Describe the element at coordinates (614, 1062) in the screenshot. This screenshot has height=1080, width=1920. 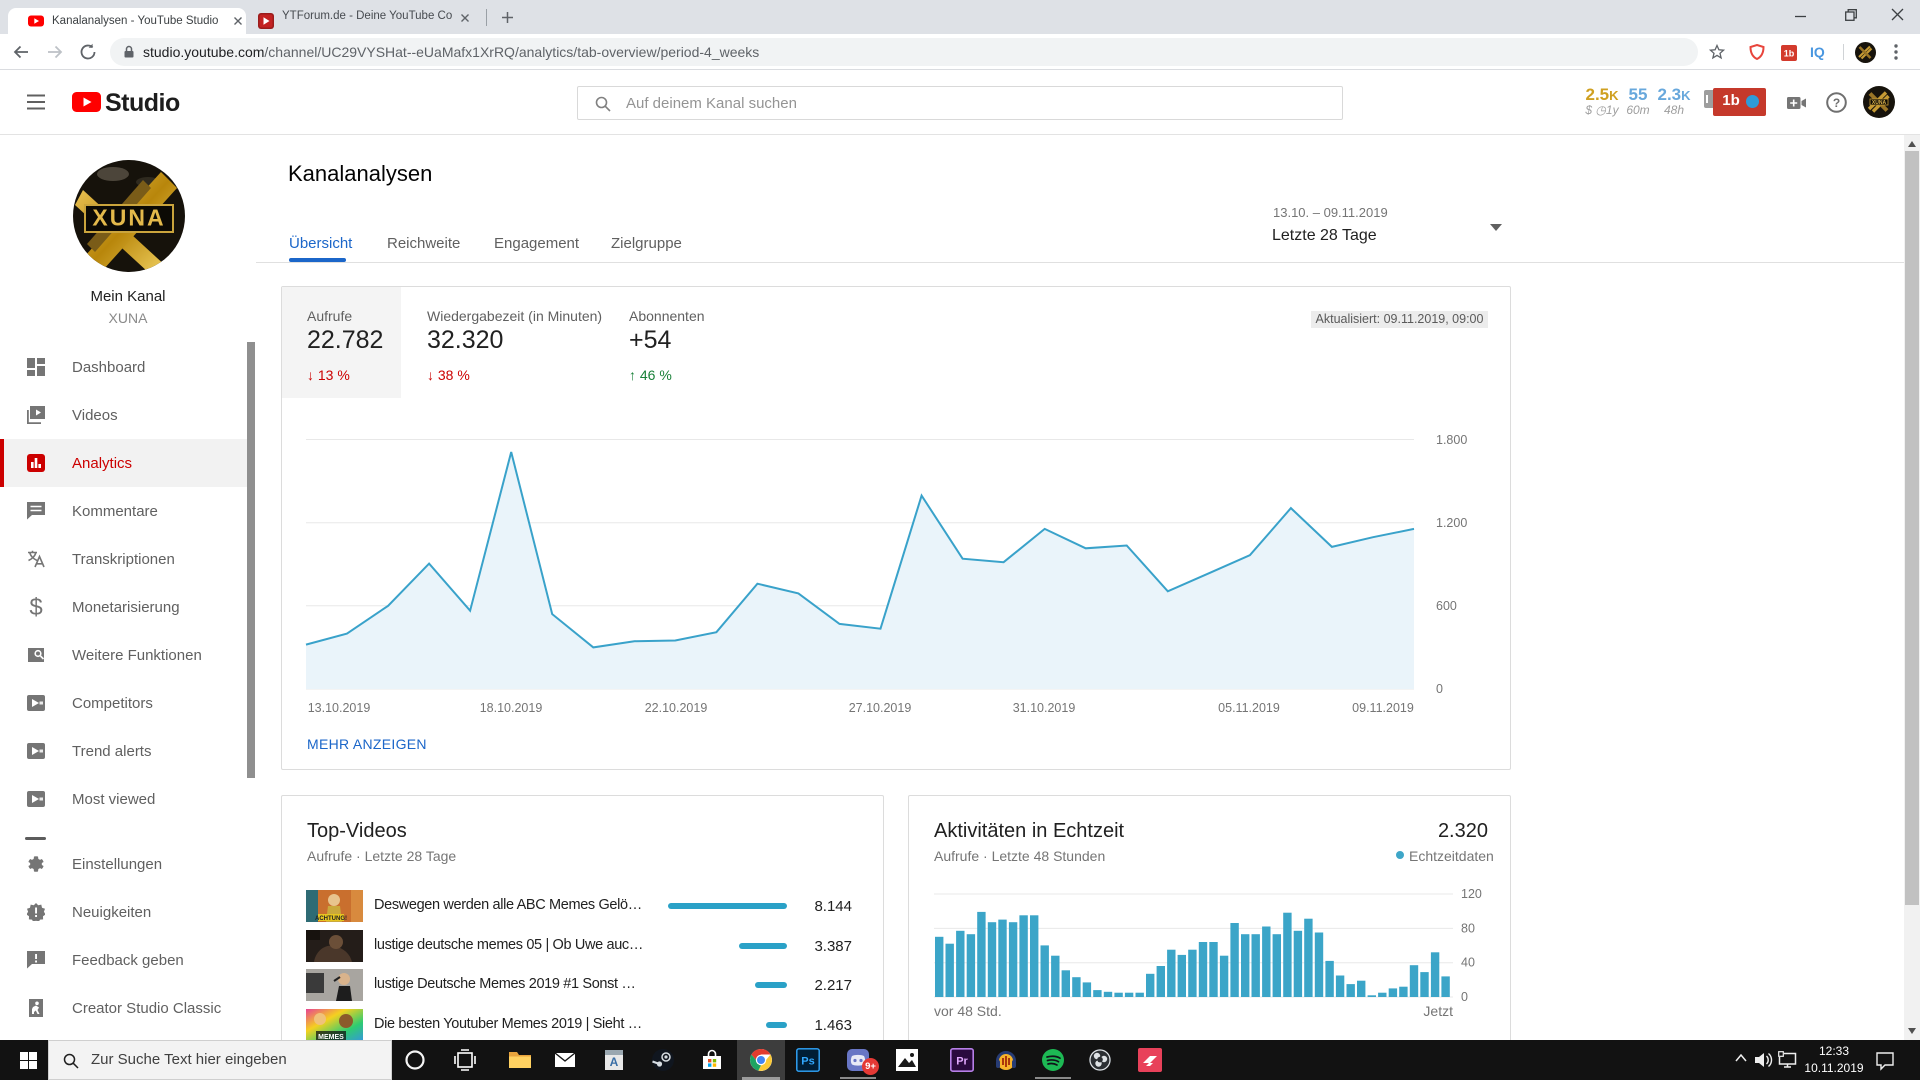
I see `svg-text: A` at that location.